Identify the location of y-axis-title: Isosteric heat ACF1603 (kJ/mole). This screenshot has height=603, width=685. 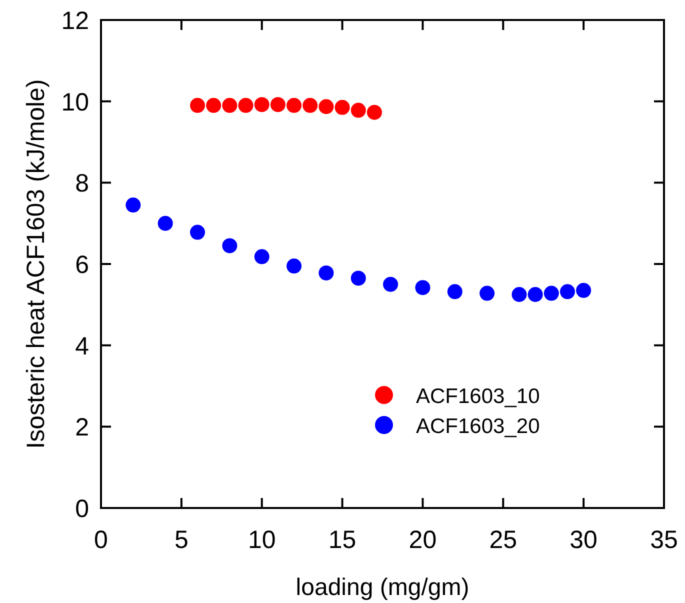
(36, 264).